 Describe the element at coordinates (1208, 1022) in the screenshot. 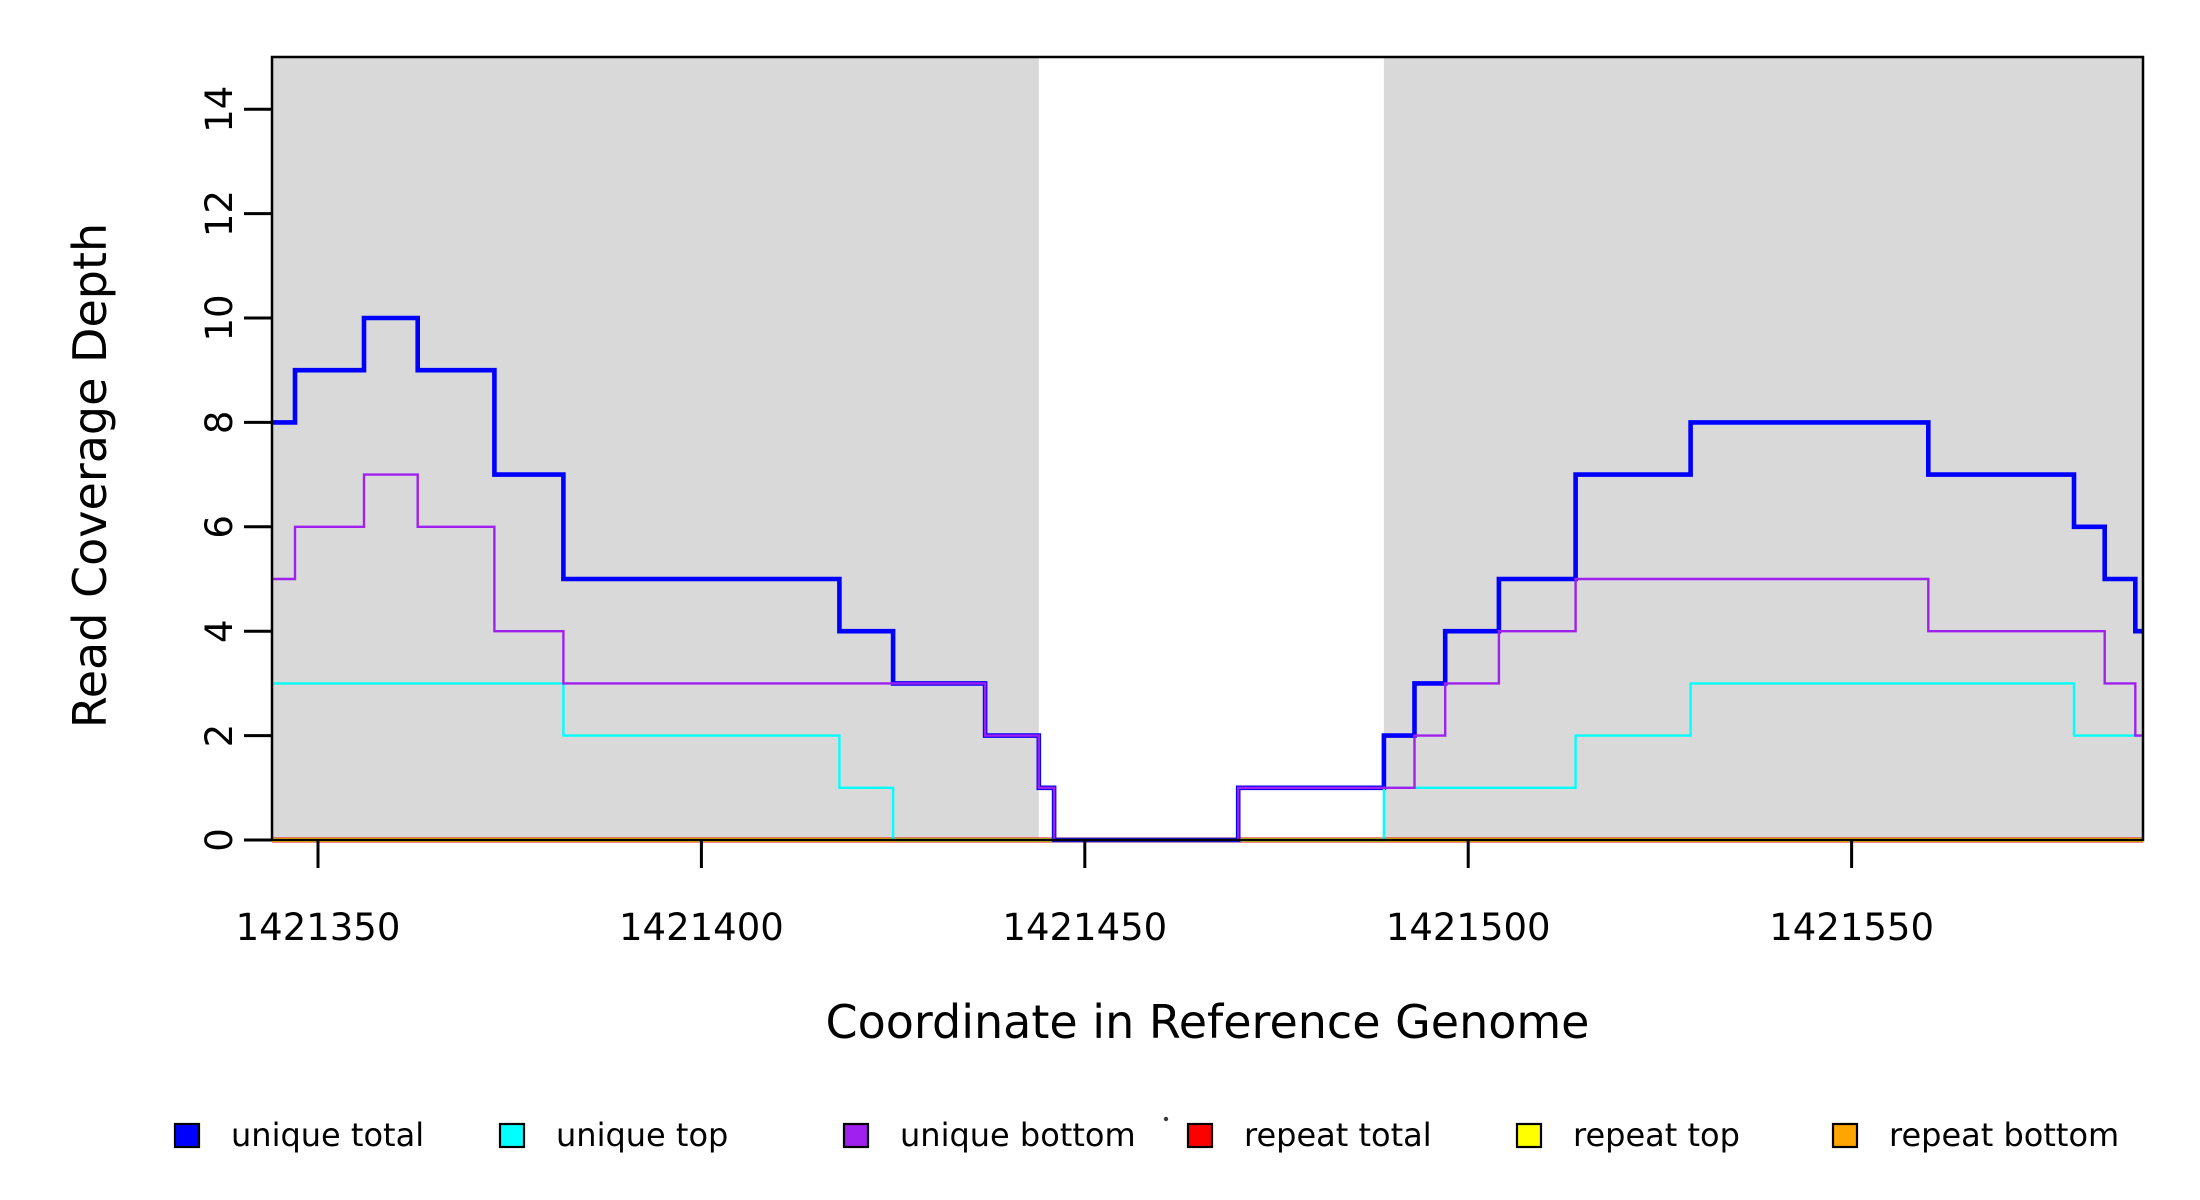

I see `x-axis-title: Coordinate in Reference Genome` at that location.